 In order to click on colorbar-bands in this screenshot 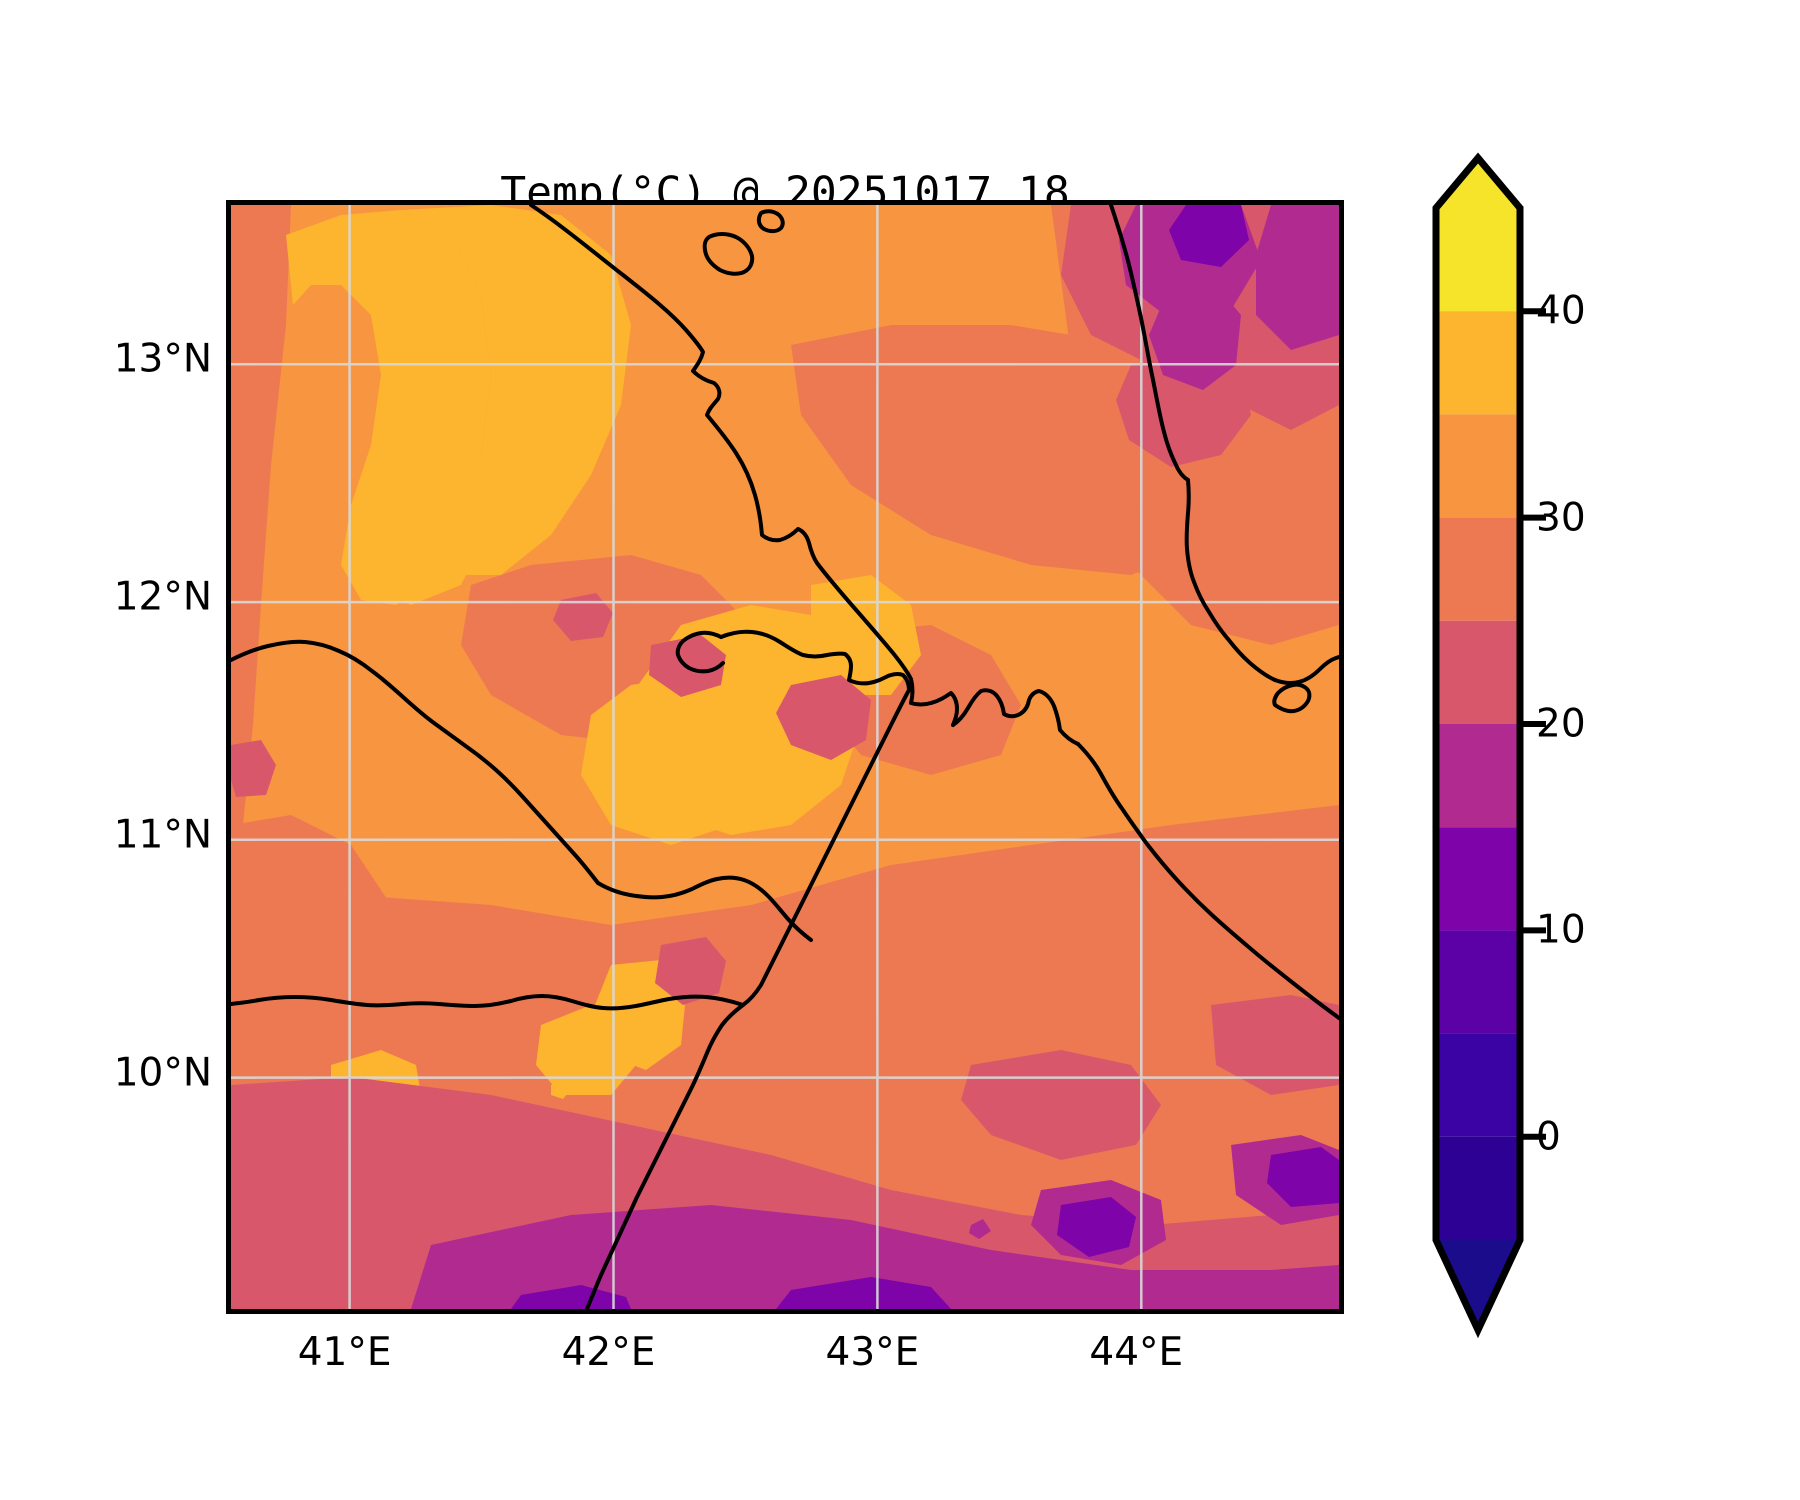, I will do `click(1478, 744)`.